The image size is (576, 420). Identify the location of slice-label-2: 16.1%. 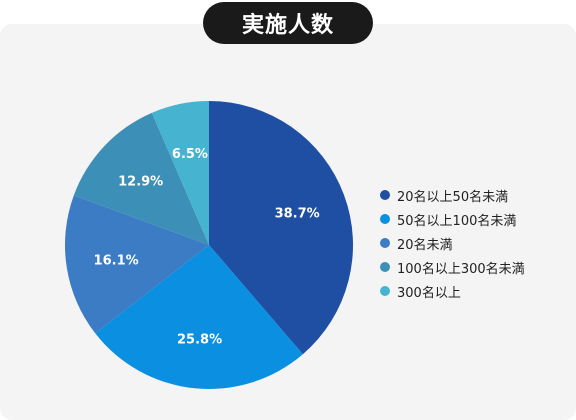
(116, 260).